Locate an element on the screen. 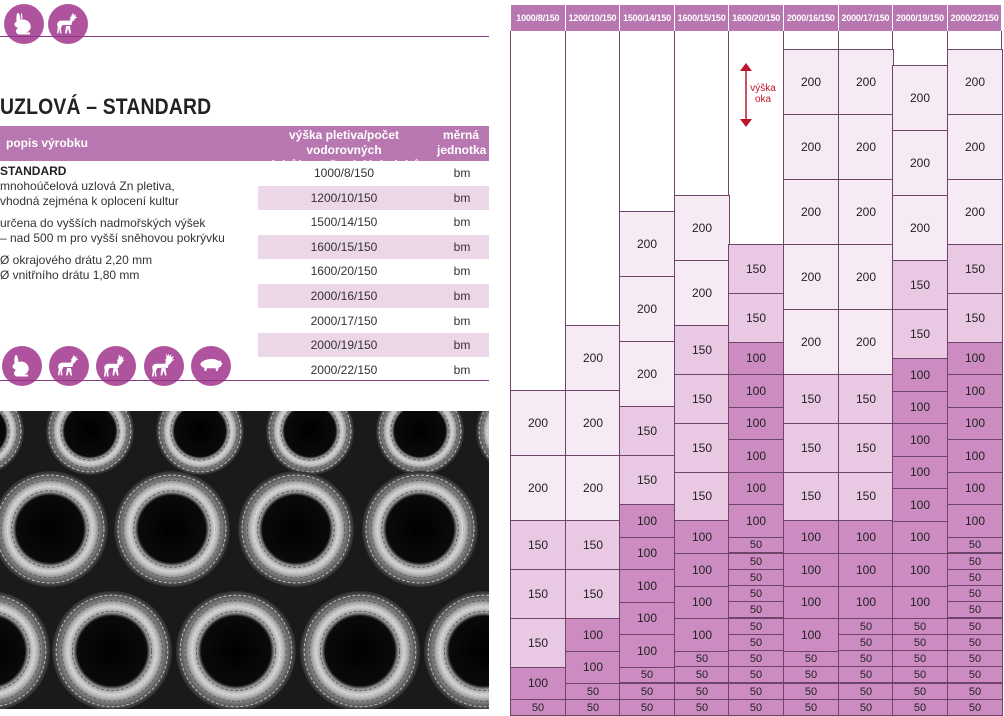  column-header: 1600/20/150 is located at coordinates (756, 18).